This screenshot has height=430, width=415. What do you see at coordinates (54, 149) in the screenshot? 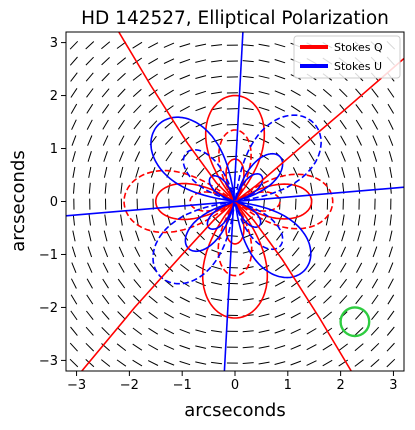
I see `y-tick-label: 1` at bounding box center [54, 149].